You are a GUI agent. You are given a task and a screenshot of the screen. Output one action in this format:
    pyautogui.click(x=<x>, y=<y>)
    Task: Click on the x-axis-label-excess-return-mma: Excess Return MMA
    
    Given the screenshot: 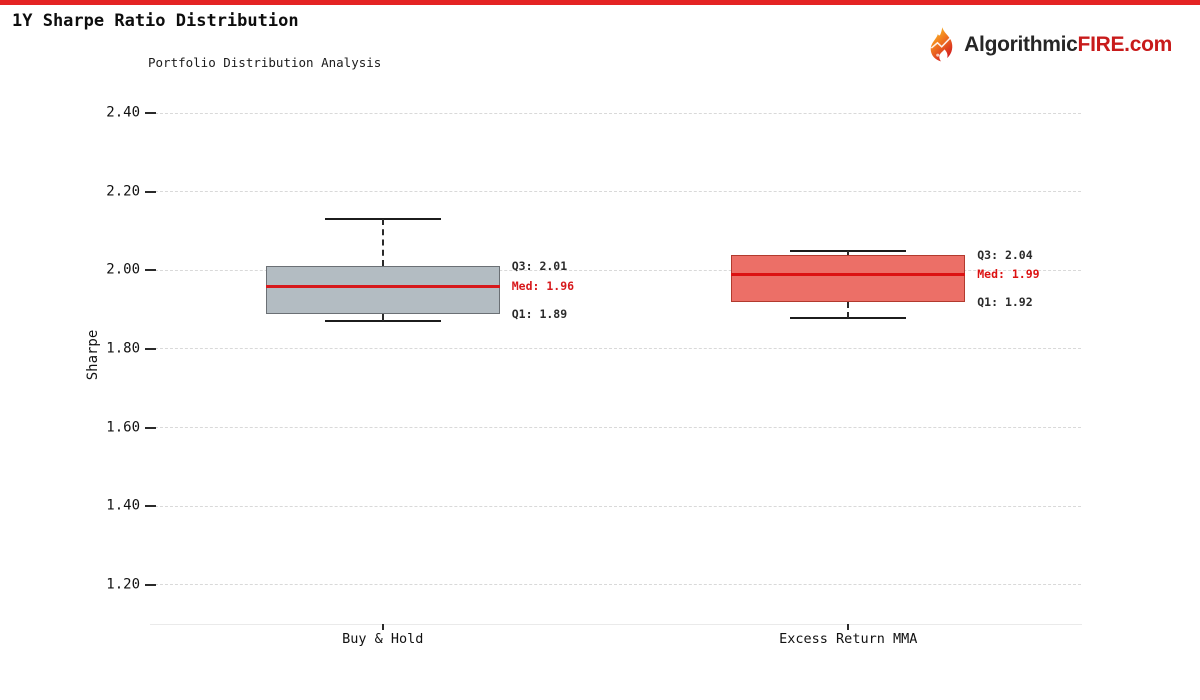 What is the action you would take?
    pyautogui.click(x=848, y=639)
    